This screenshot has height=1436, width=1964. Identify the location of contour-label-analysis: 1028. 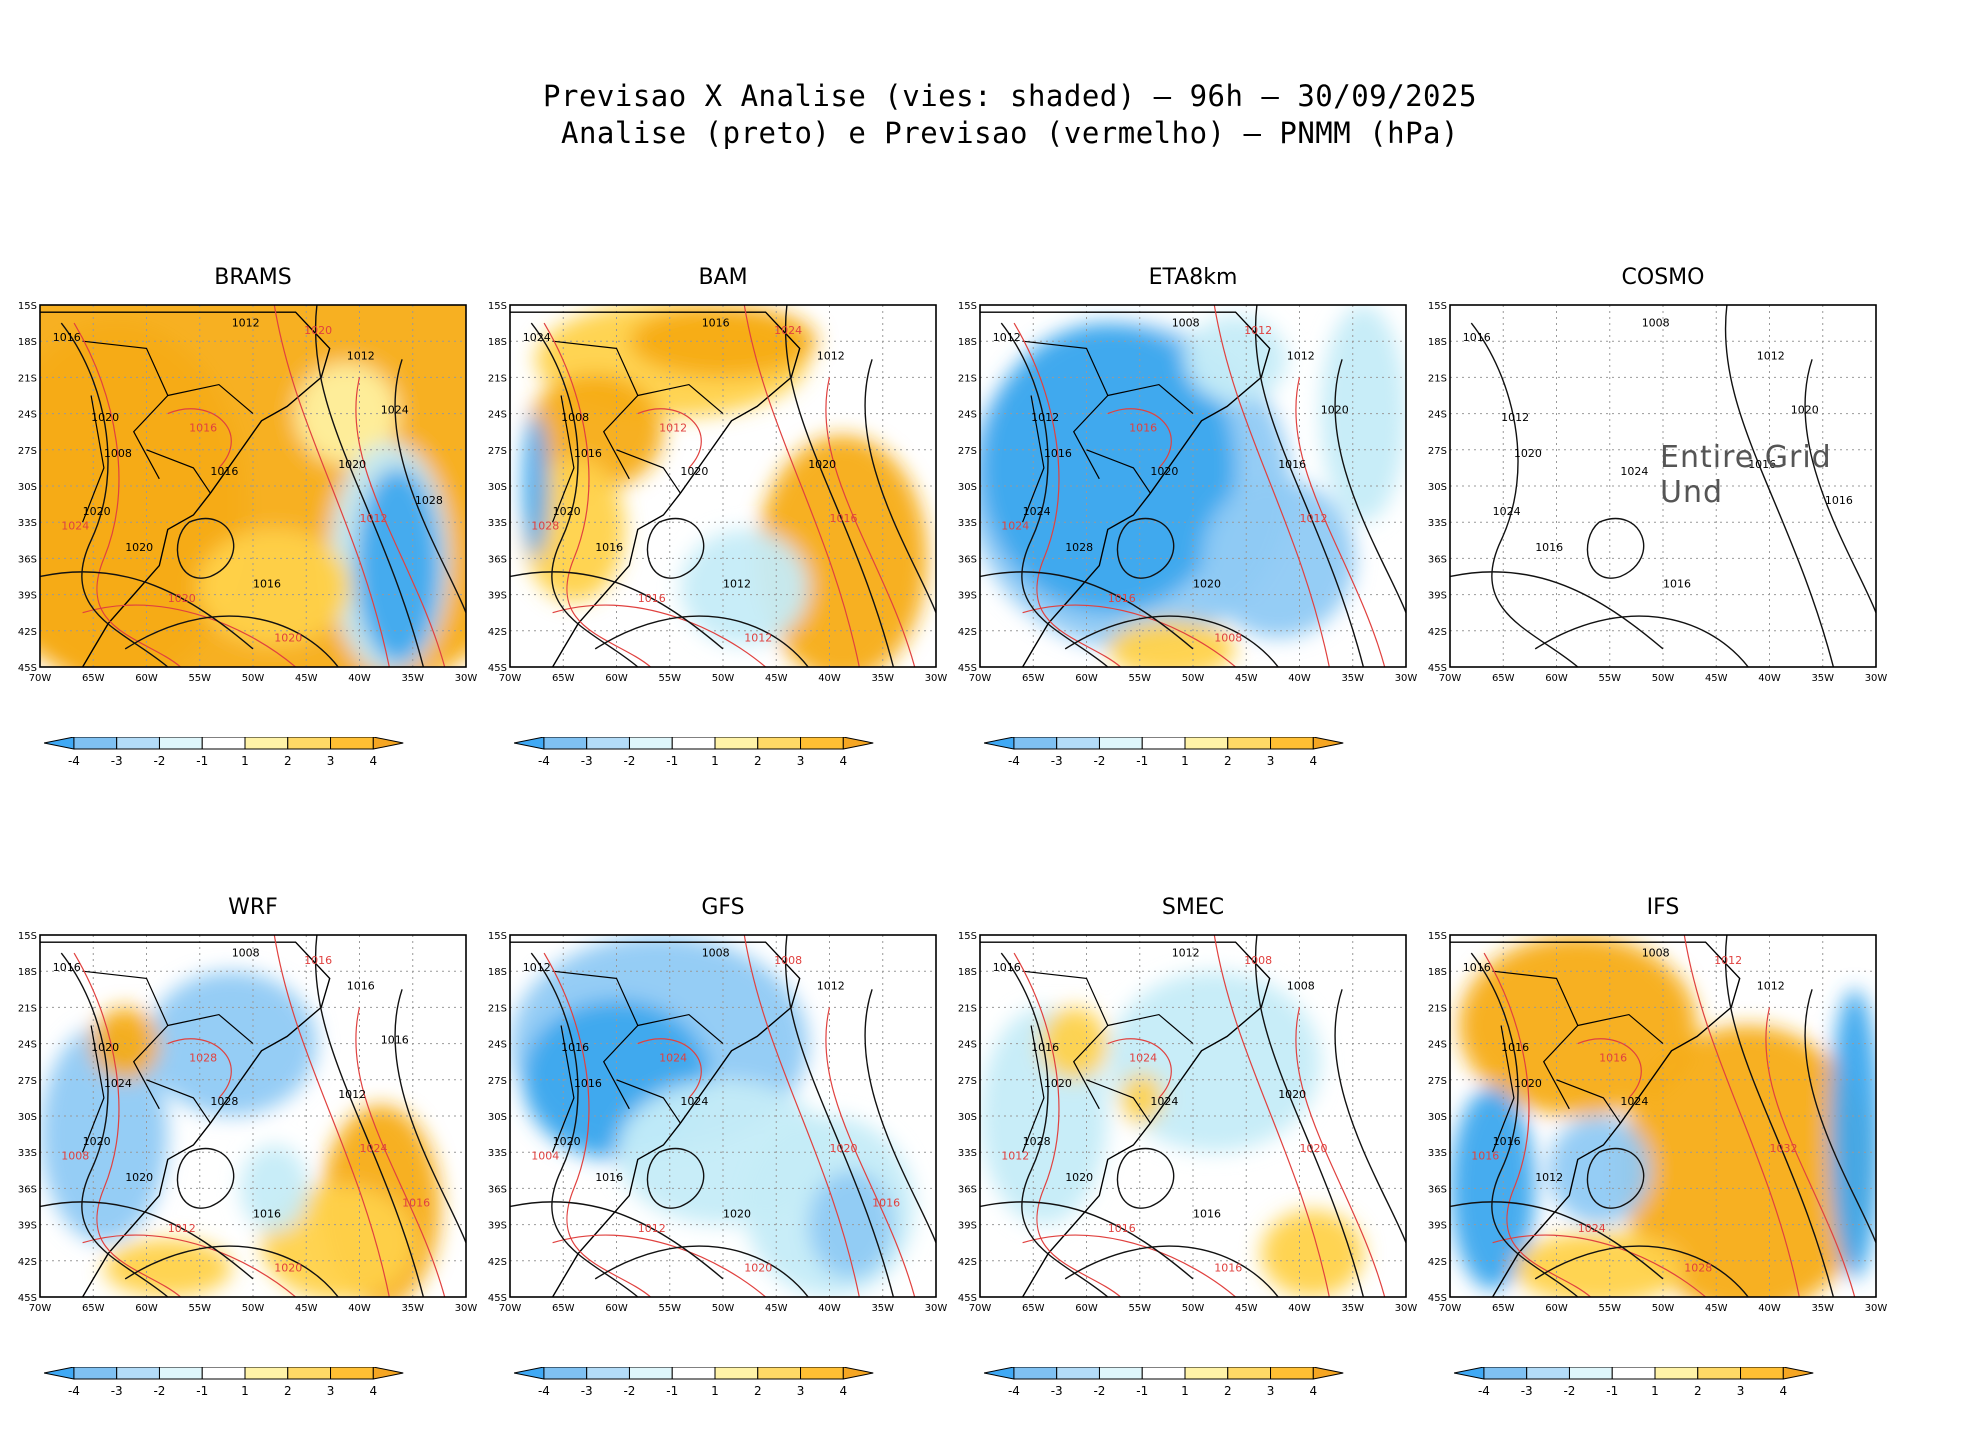
(429, 500).